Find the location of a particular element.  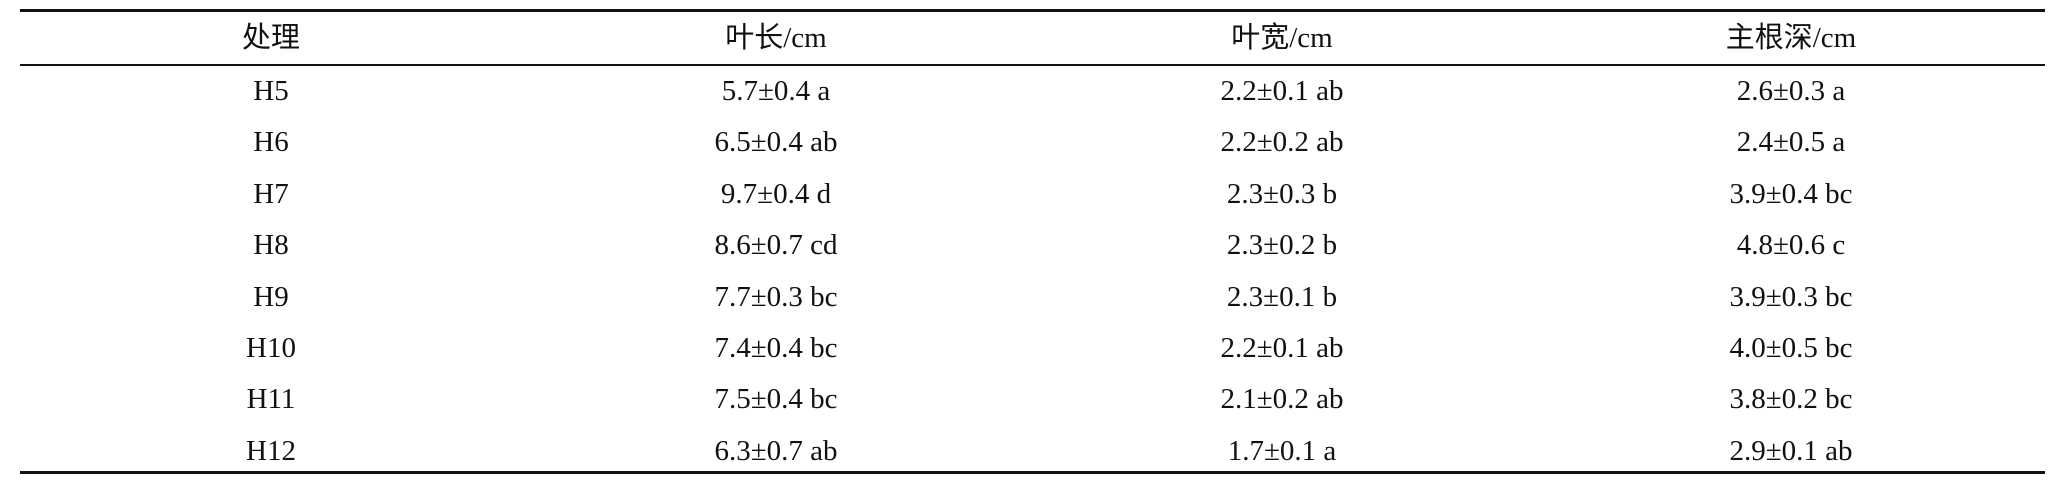

data-cell: 3.9±0.3 bc is located at coordinates (1791, 296).